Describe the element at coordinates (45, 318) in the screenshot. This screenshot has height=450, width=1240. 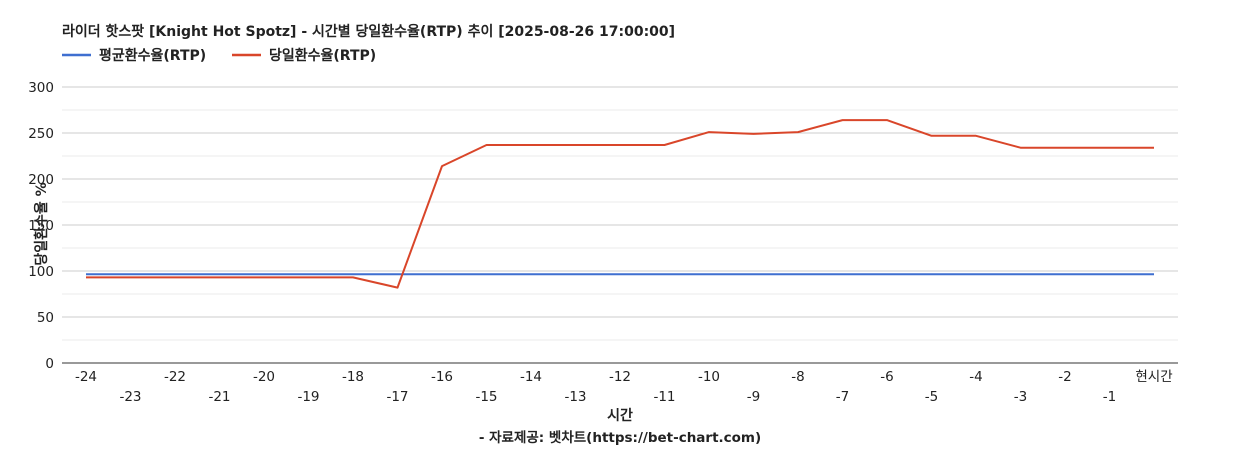
I see `y-tick-label: 50` at that location.